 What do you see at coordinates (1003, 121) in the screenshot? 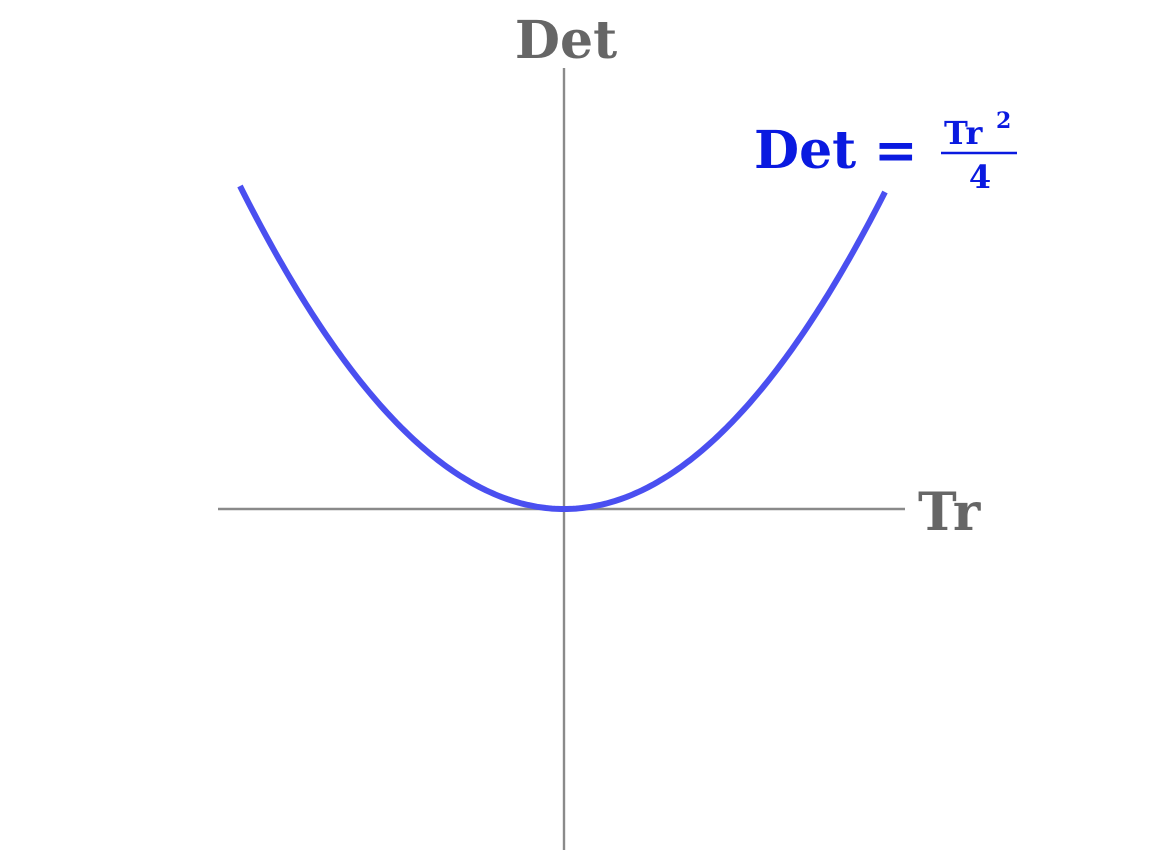
I see `equation-exponent: 2` at bounding box center [1003, 121].